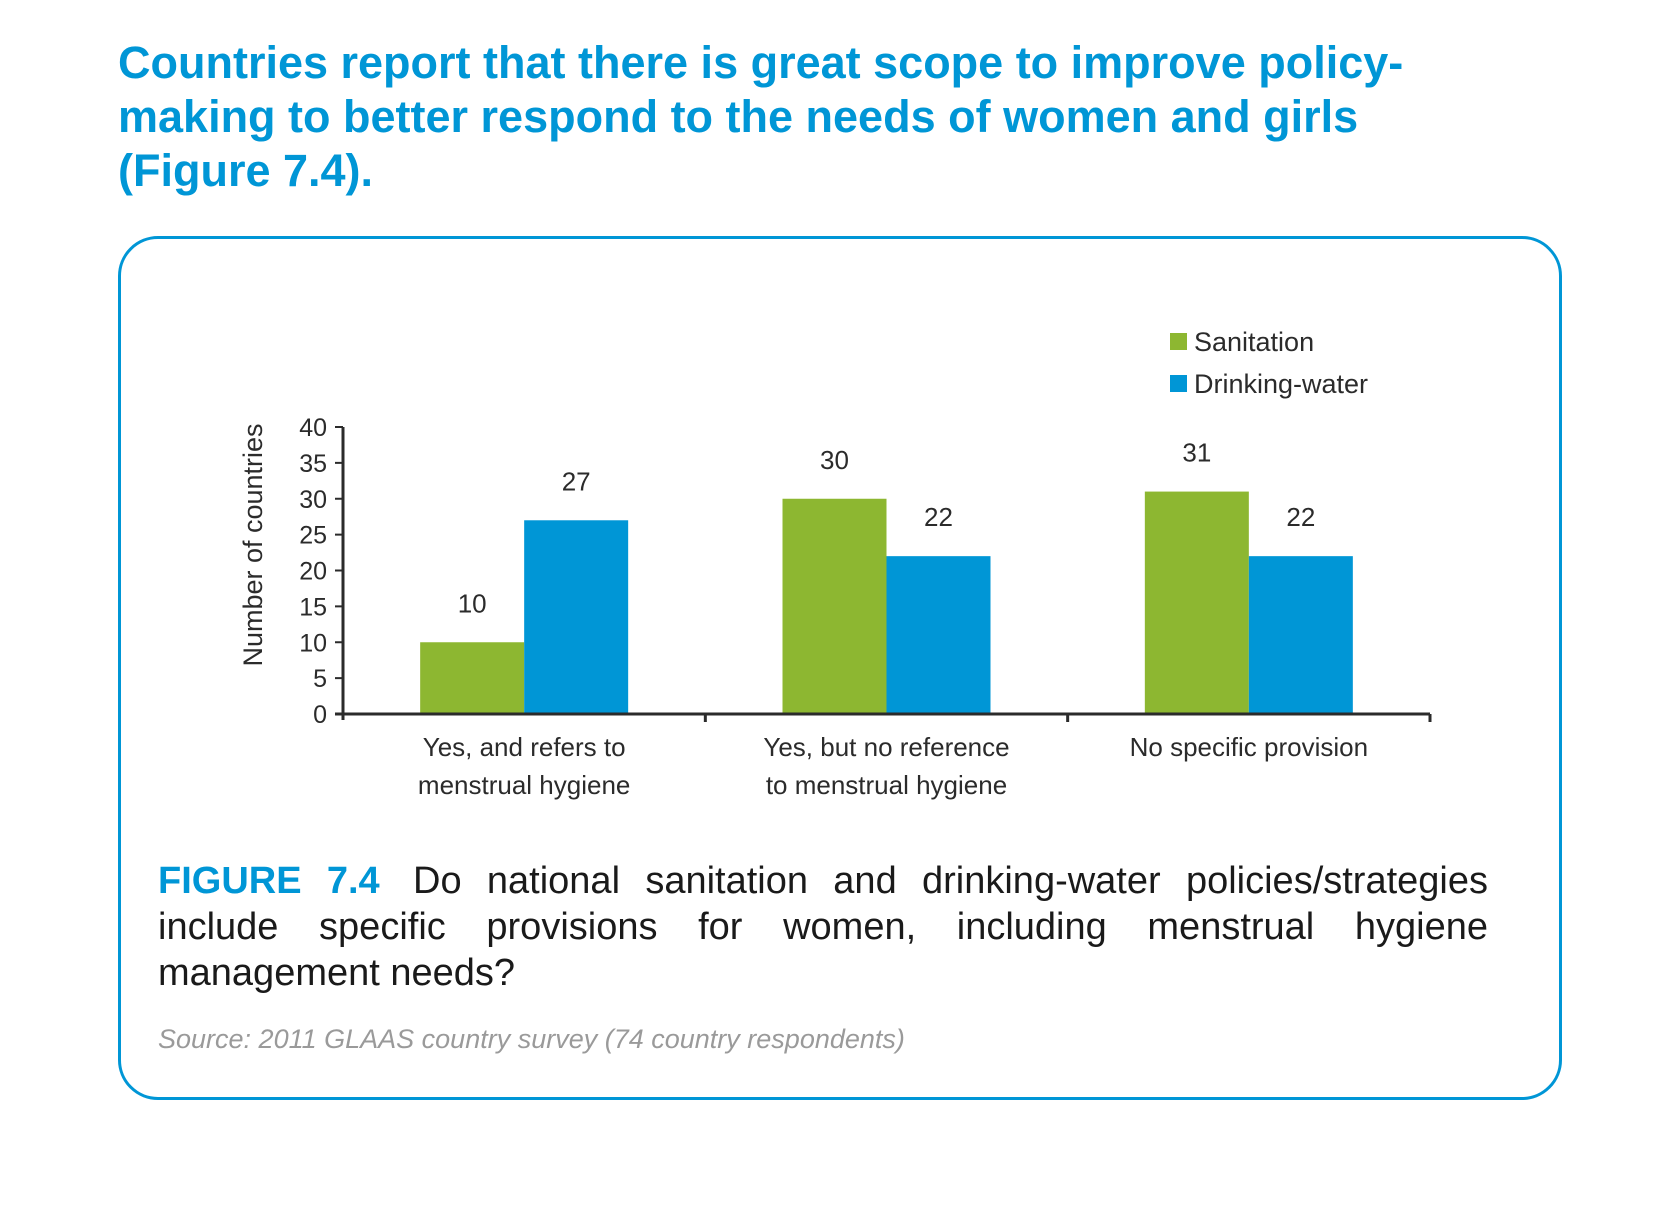 The image size is (1678, 1210). I want to click on y-axis-title: Number of countries, so click(253, 544).